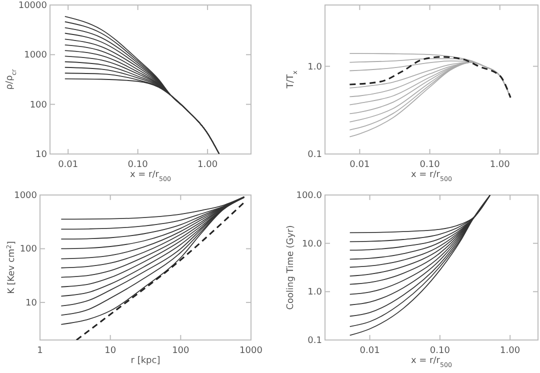  Describe the element at coordinates (312, 244) in the screenshot. I see `y-tick-label: 10.0` at that location.